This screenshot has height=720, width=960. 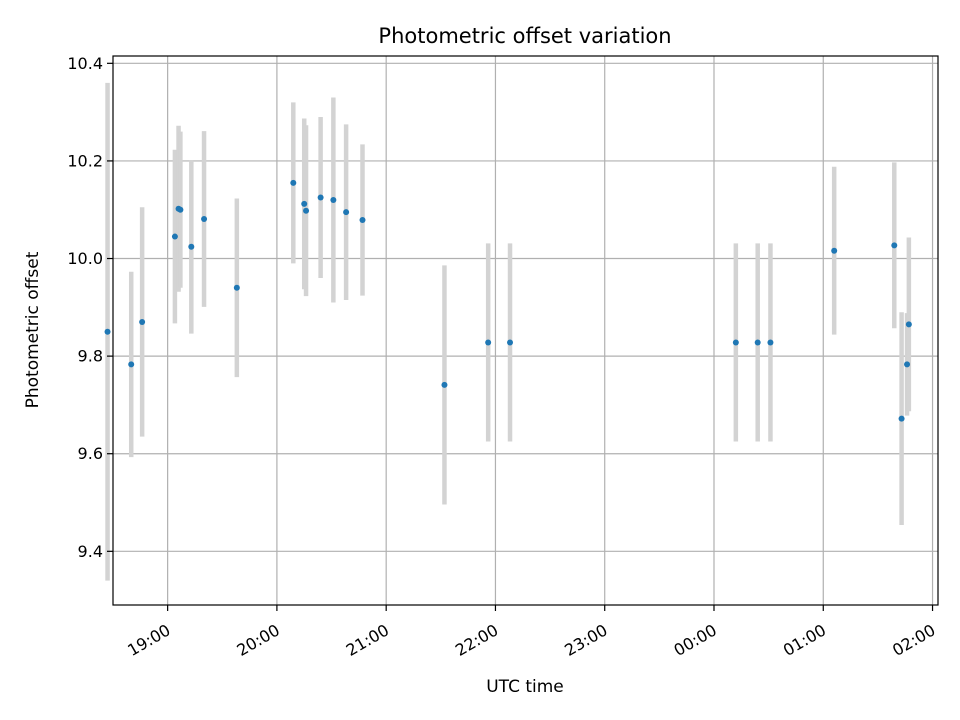 What do you see at coordinates (33, 329) in the screenshot?
I see `y-axis-label: Photometric offset` at bounding box center [33, 329].